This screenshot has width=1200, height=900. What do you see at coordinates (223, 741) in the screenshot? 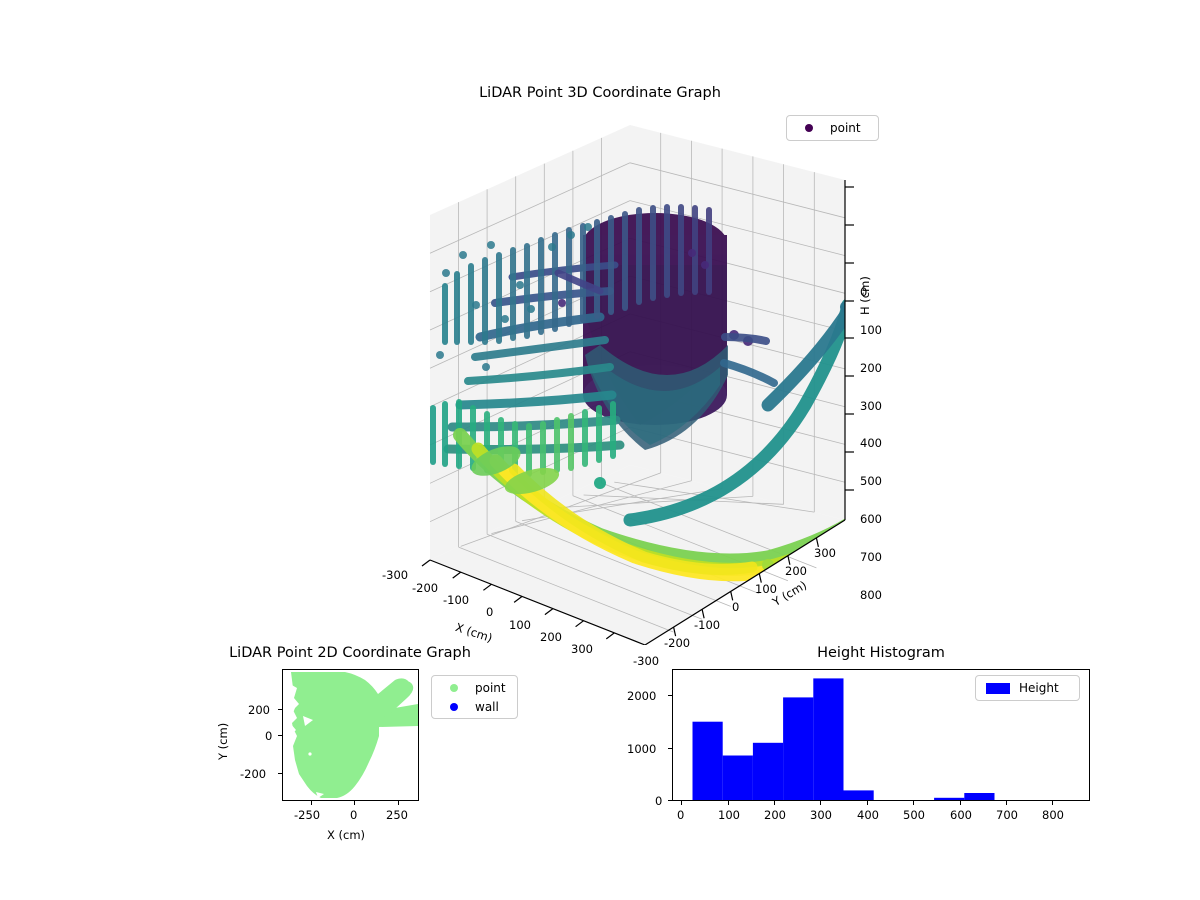
I see `plot2d-ylabel: Y (cm)` at bounding box center [223, 741].